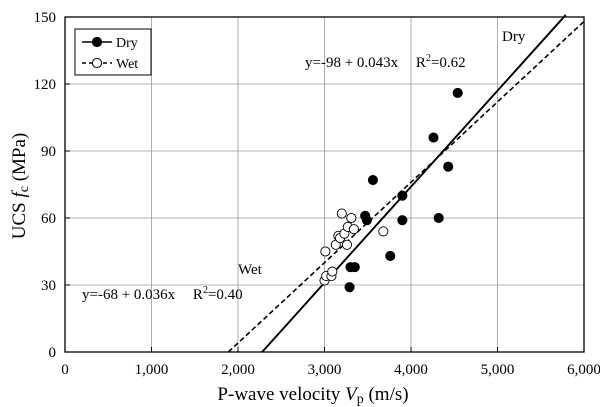  I want to click on wet-r2-prefix: R, so click(198, 295).